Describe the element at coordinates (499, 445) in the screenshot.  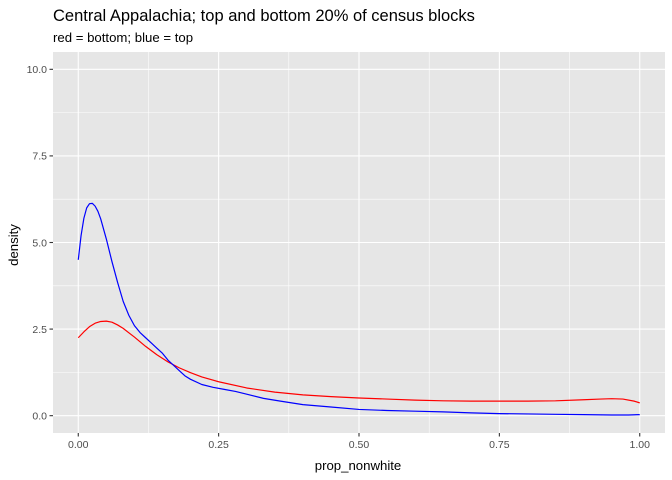
I see `x-tick-label: 0.75` at that location.